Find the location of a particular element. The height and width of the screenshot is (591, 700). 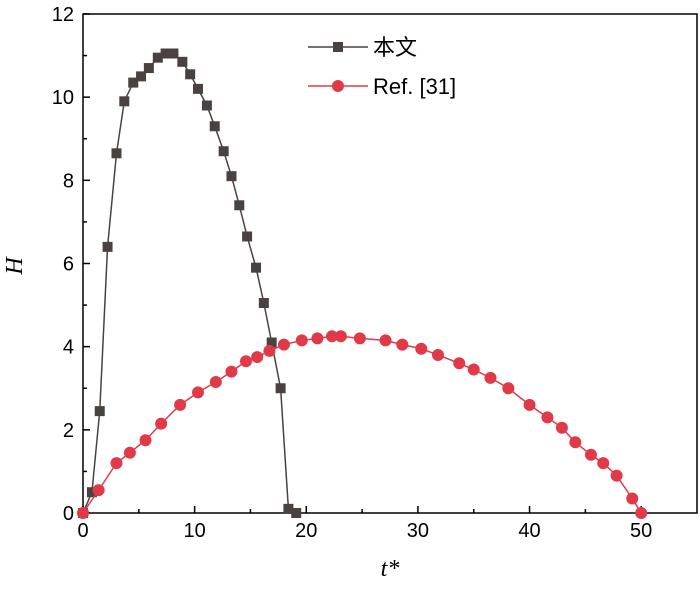

y-tick-label: 2 is located at coordinates (68, 431).